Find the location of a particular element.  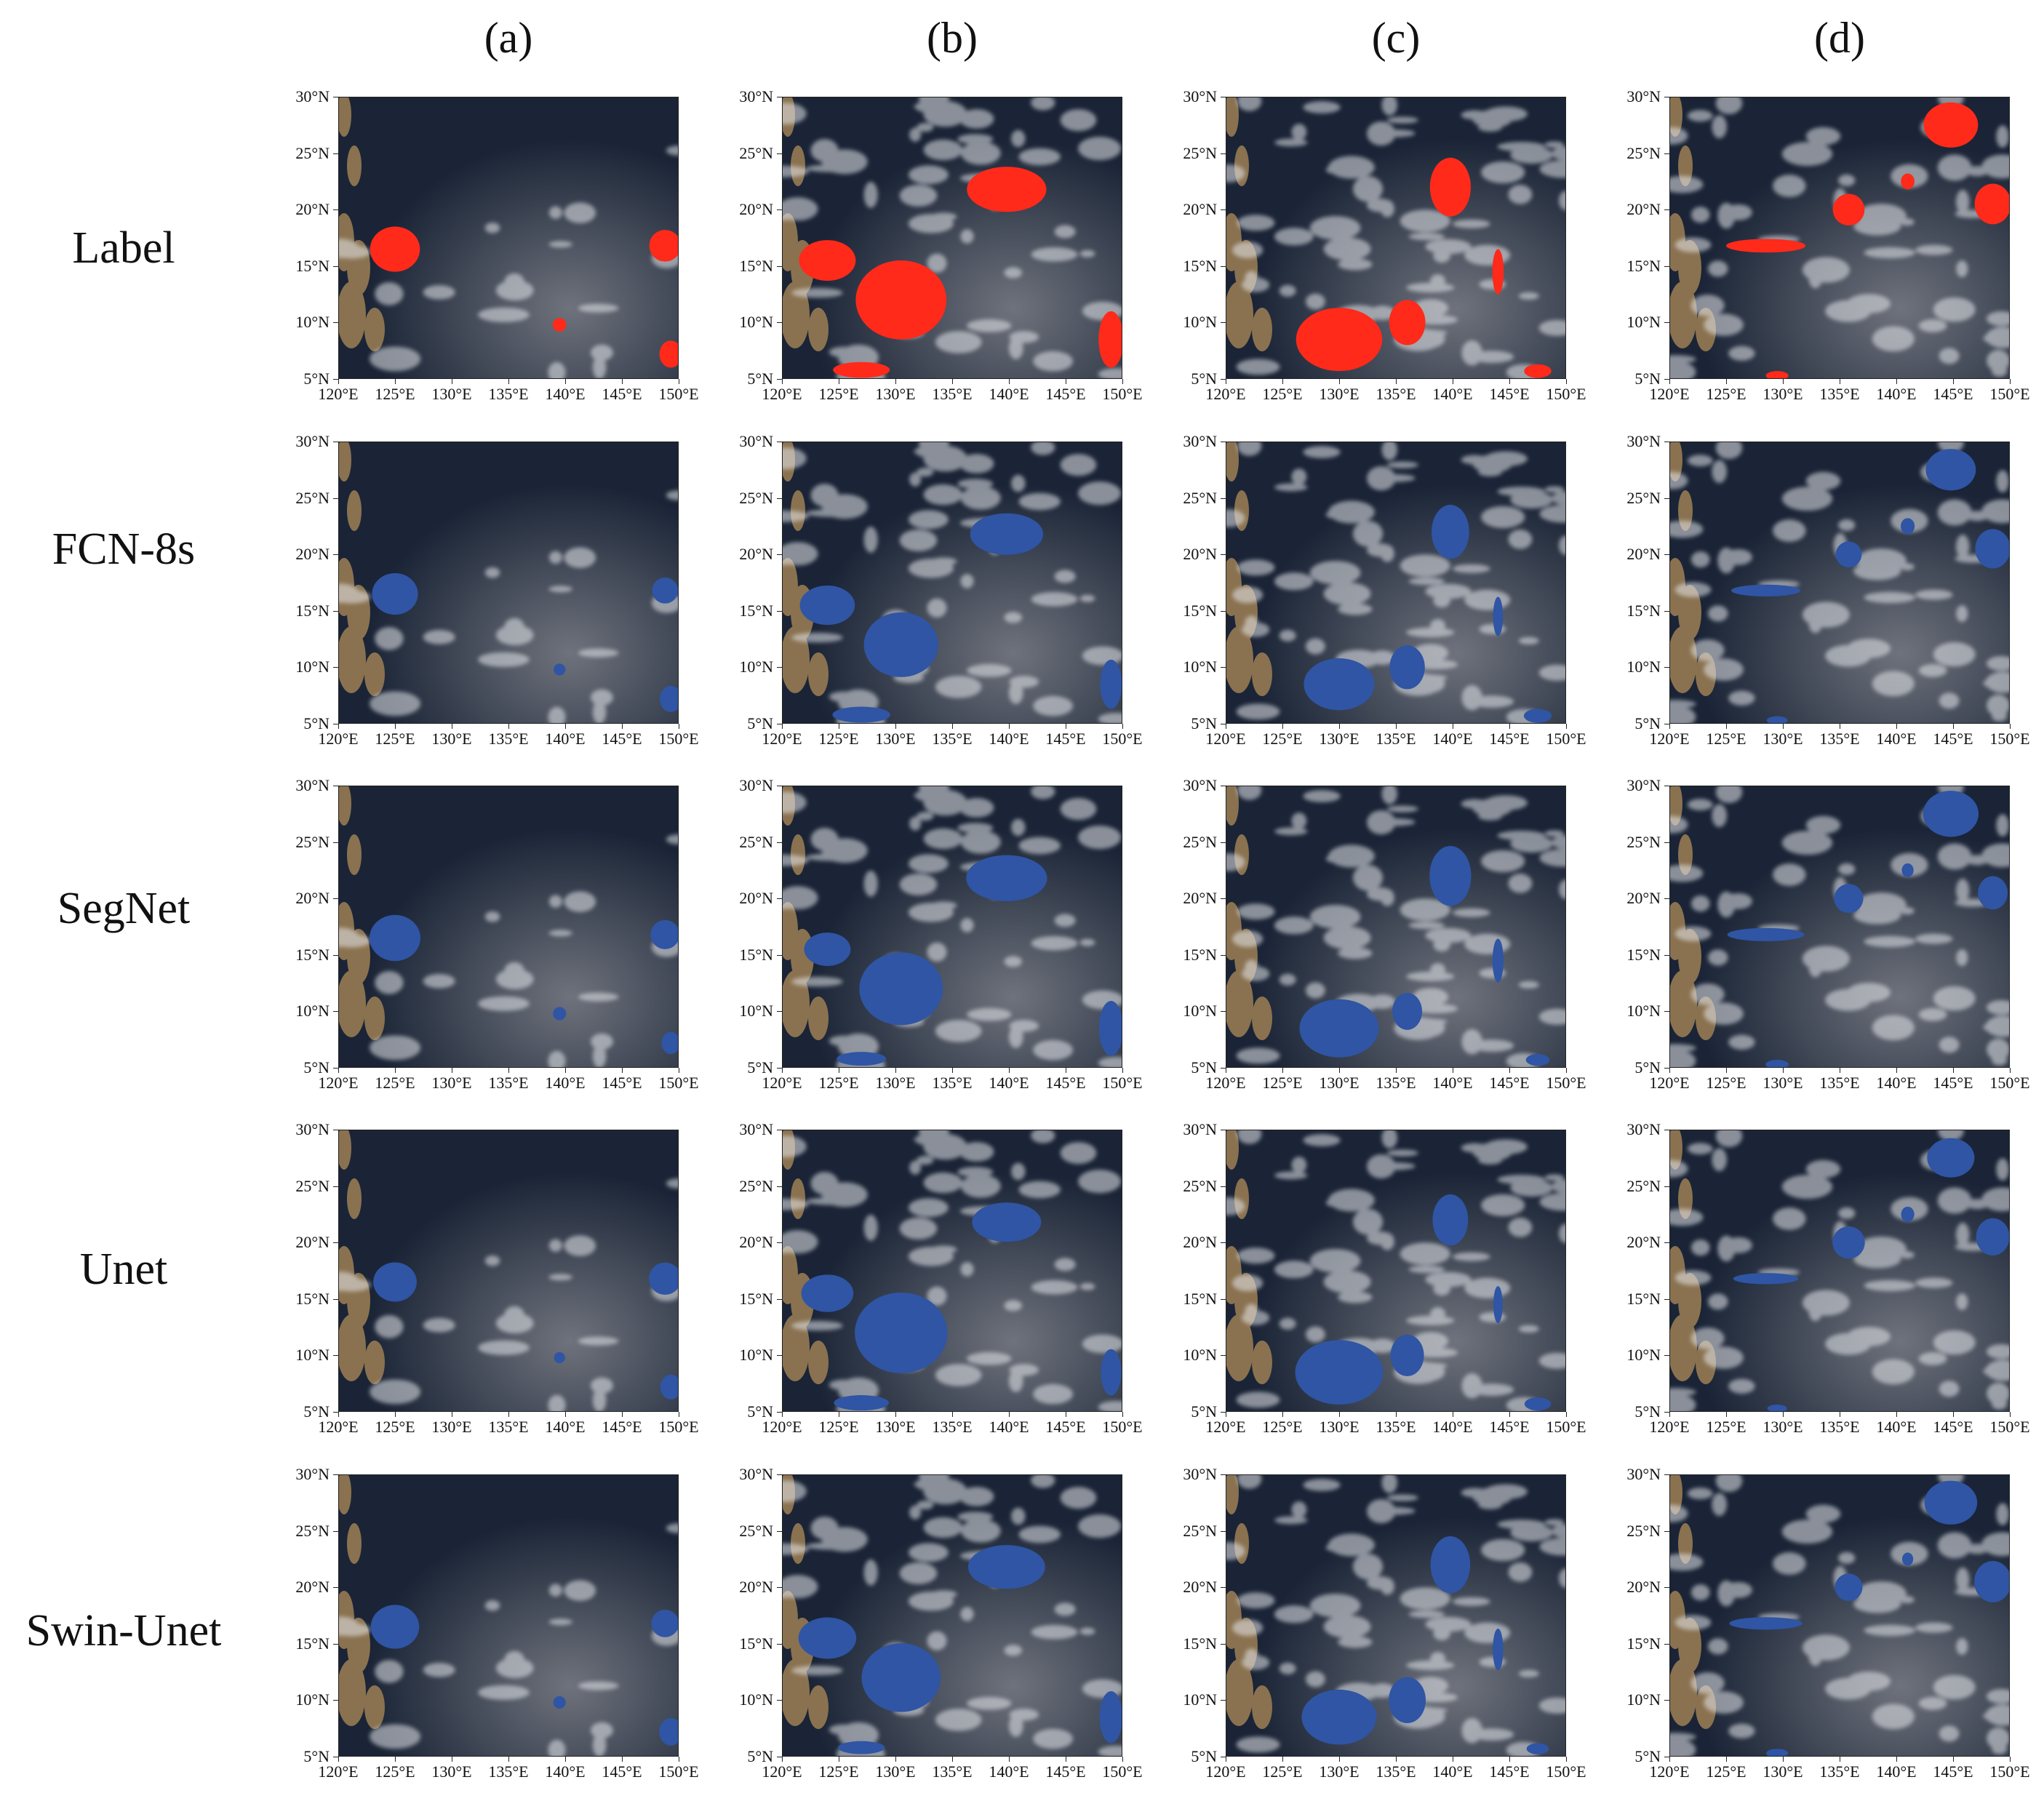

segmentation-mask is located at coordinates (1428, 614).